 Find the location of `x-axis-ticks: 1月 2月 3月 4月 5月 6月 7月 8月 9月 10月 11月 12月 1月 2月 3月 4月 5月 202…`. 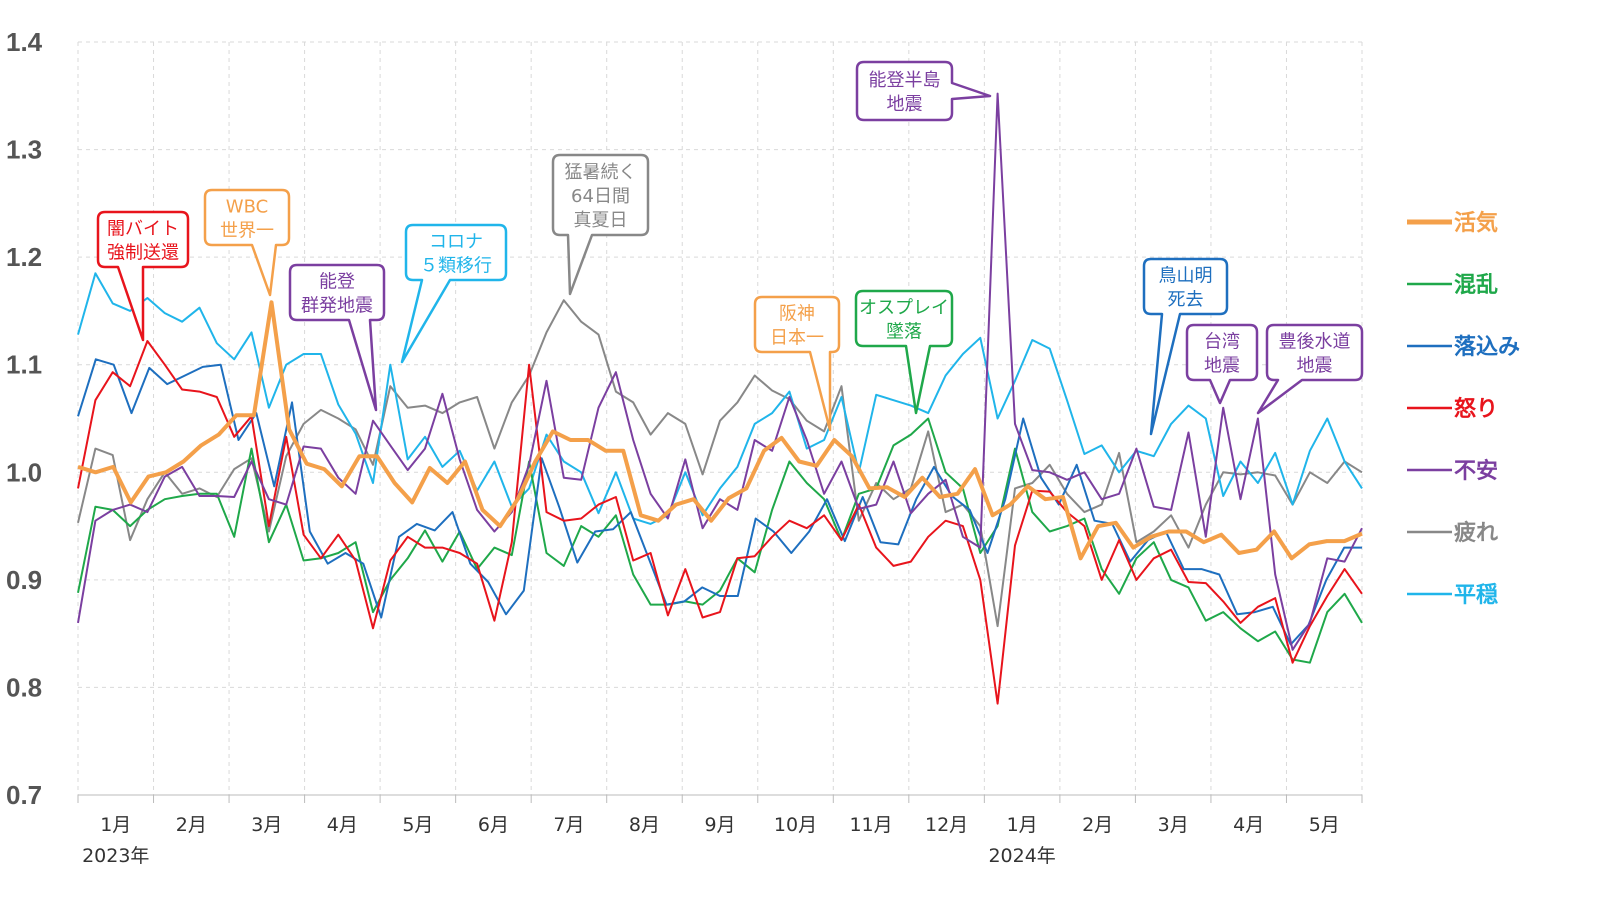

x-axis-ticks: 1月 2月 3月 4月 5月 6月 7月 8月 9月 10月 11月 12月 1月 2月 3月 4月 5月 202… is located at coordinates (720, 831).